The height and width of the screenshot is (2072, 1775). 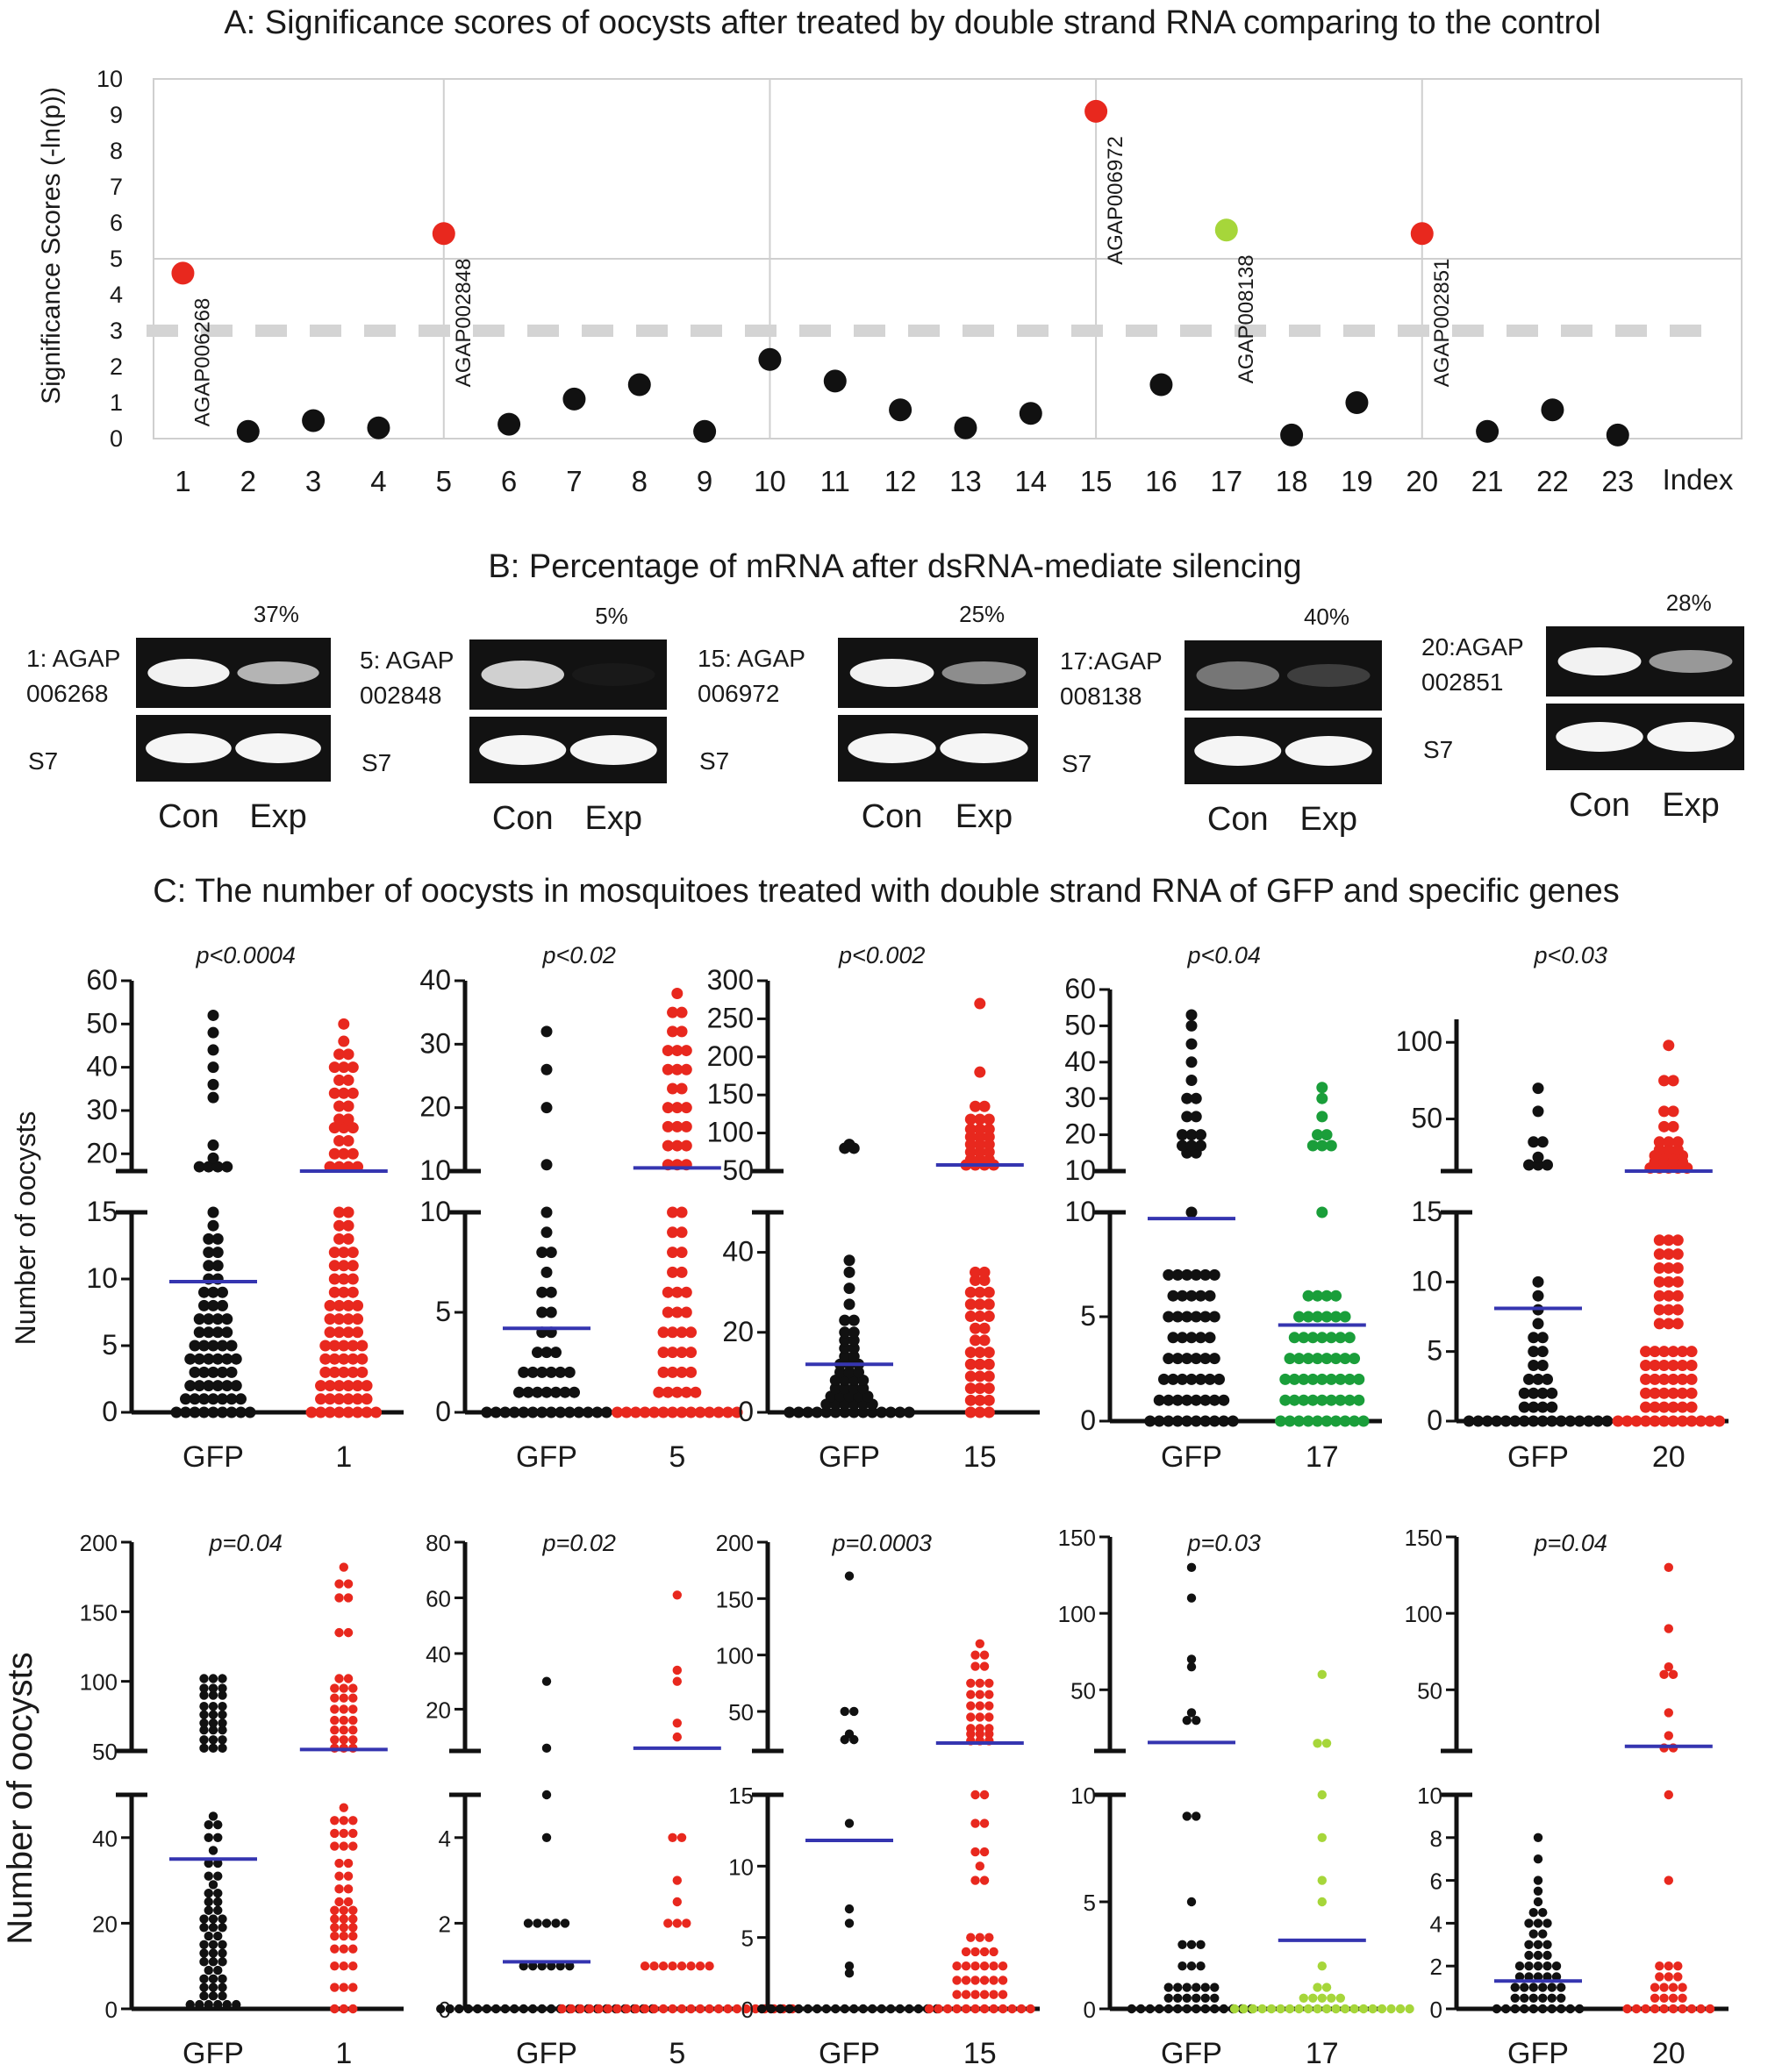 I want to click on x-tick-label: 4, so click(x=378, y=481).